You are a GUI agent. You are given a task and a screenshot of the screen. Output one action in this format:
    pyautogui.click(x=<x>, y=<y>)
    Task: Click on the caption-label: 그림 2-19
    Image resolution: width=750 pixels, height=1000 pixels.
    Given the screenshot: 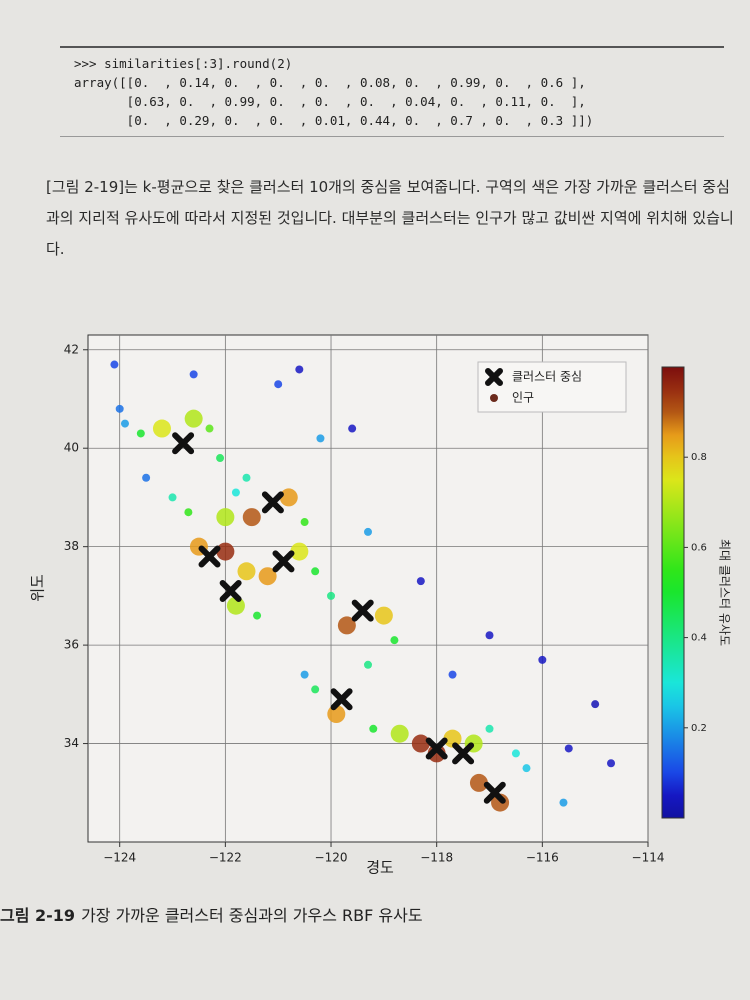 What is the action you would take?
    pyautogui.click(x=38, y=915)
    